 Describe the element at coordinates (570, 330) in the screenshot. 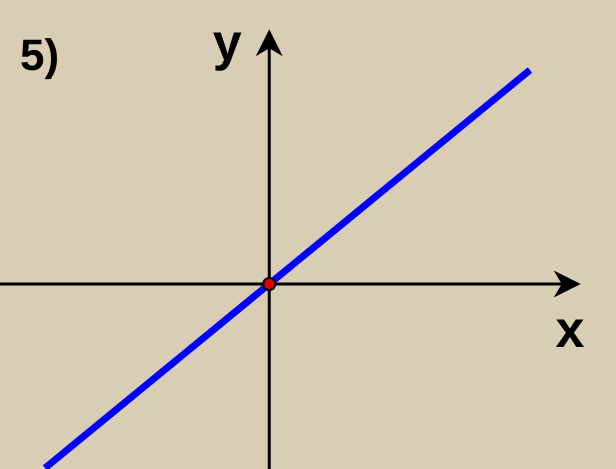

I see `x-axis-title: x` at that location.